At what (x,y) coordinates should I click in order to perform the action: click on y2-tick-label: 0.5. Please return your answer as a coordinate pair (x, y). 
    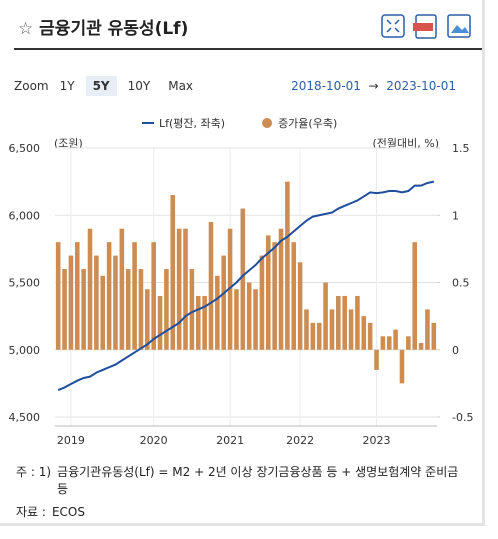
    Looking at the image, I should click on (461, 283).